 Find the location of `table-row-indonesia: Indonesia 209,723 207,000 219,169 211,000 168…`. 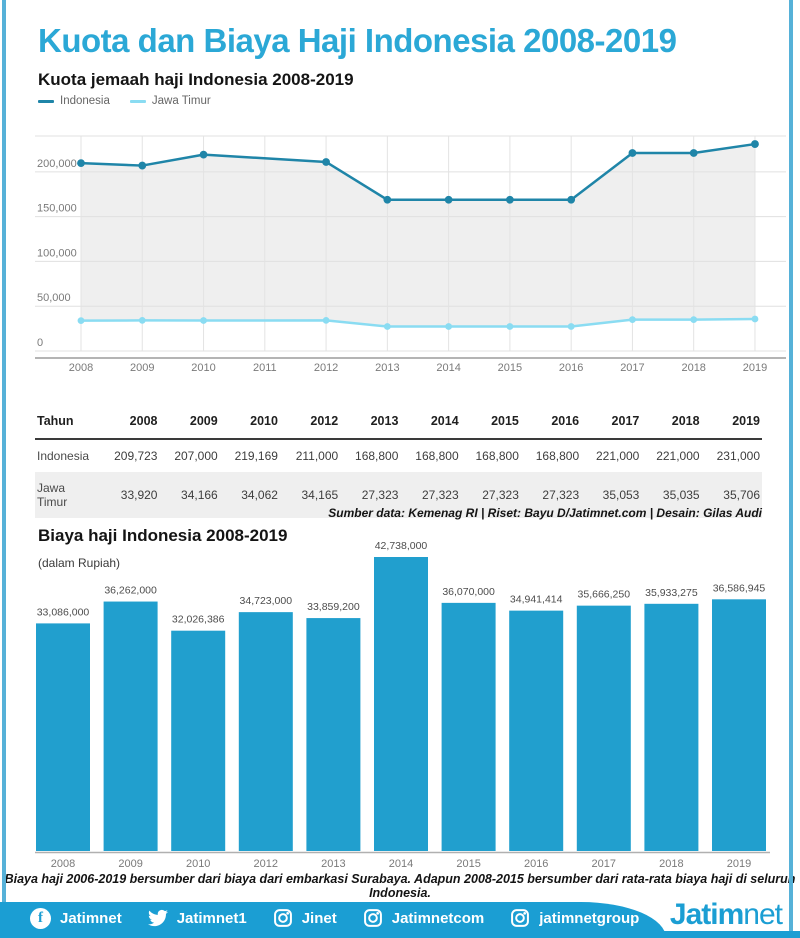

table-row-indonesia: Indonesia 209,723 207,000 219,169 211,000 168… is located at coordinates (398, 455).